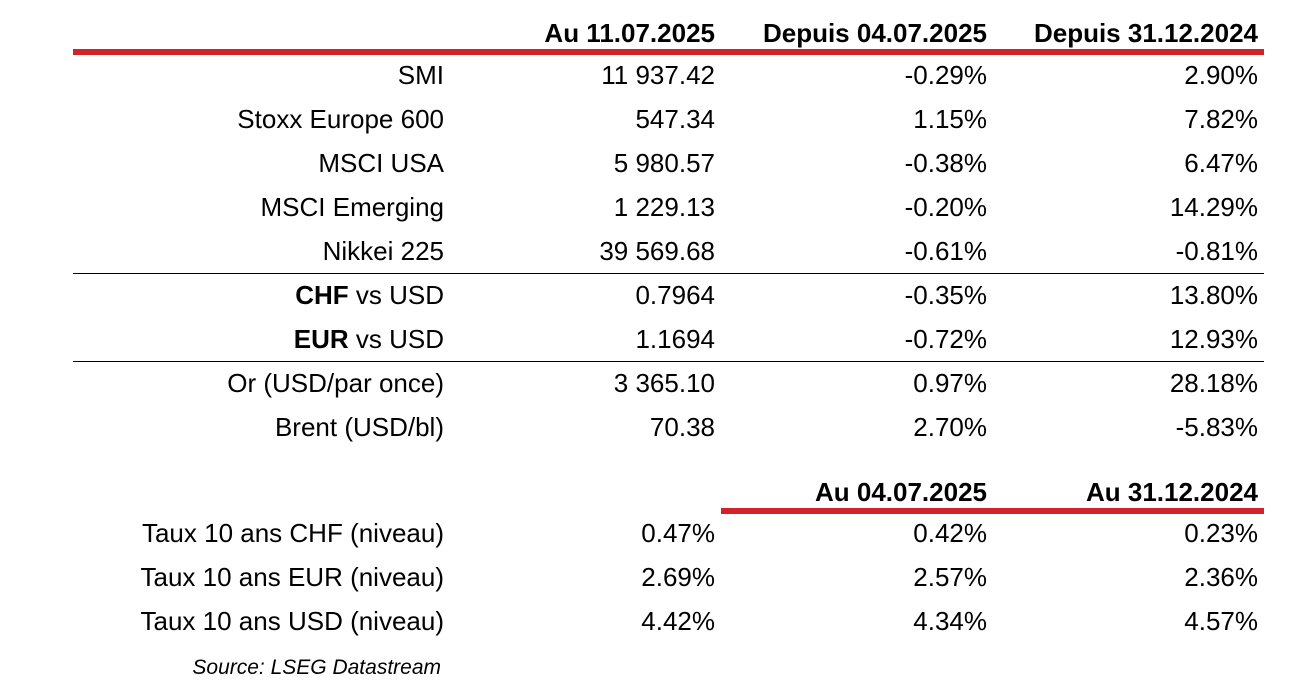 Image resolution: width=1307 pixels, height=698 pixels. Describe the element at coordinates (900, 492) in the screenshot. I see `rates-header-week-col: Au 04.07.2025` at that location.